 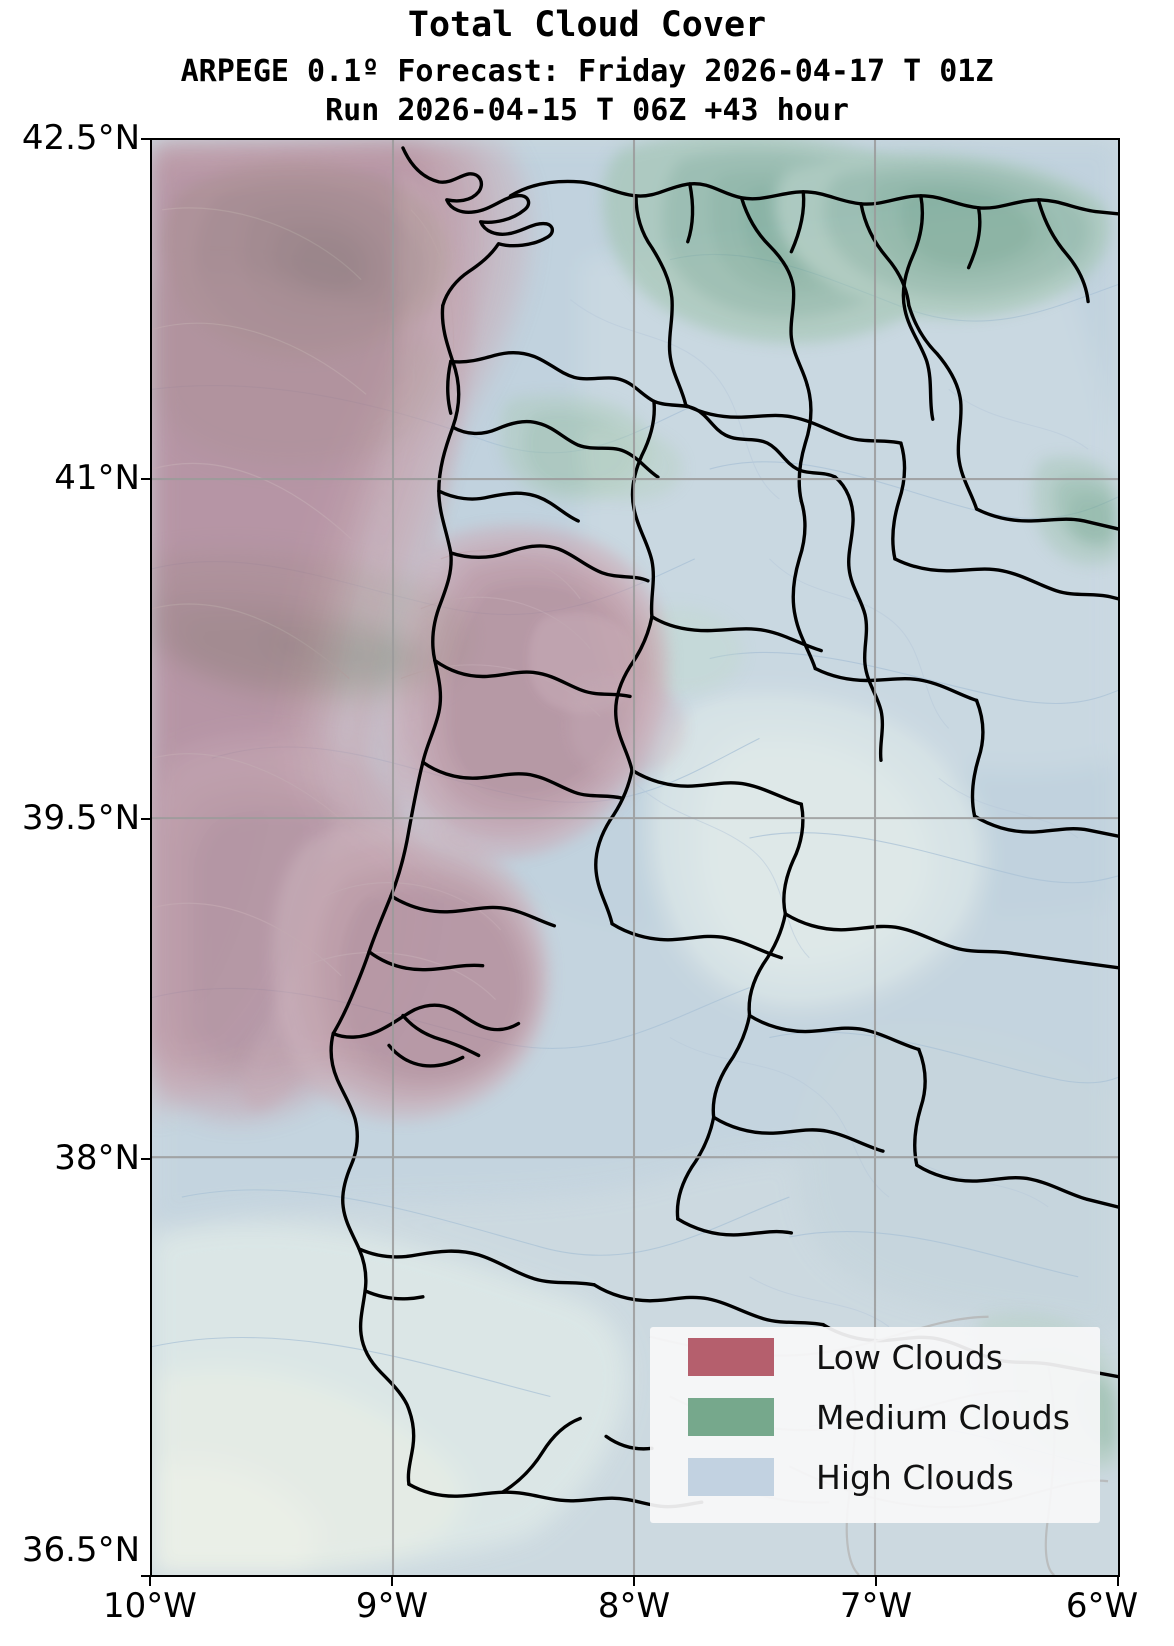 What do you see at coordinates (80, 818) in the screenshot?
I see `ytick-label-2: 39.5°N` at bounding box center [80, 818].